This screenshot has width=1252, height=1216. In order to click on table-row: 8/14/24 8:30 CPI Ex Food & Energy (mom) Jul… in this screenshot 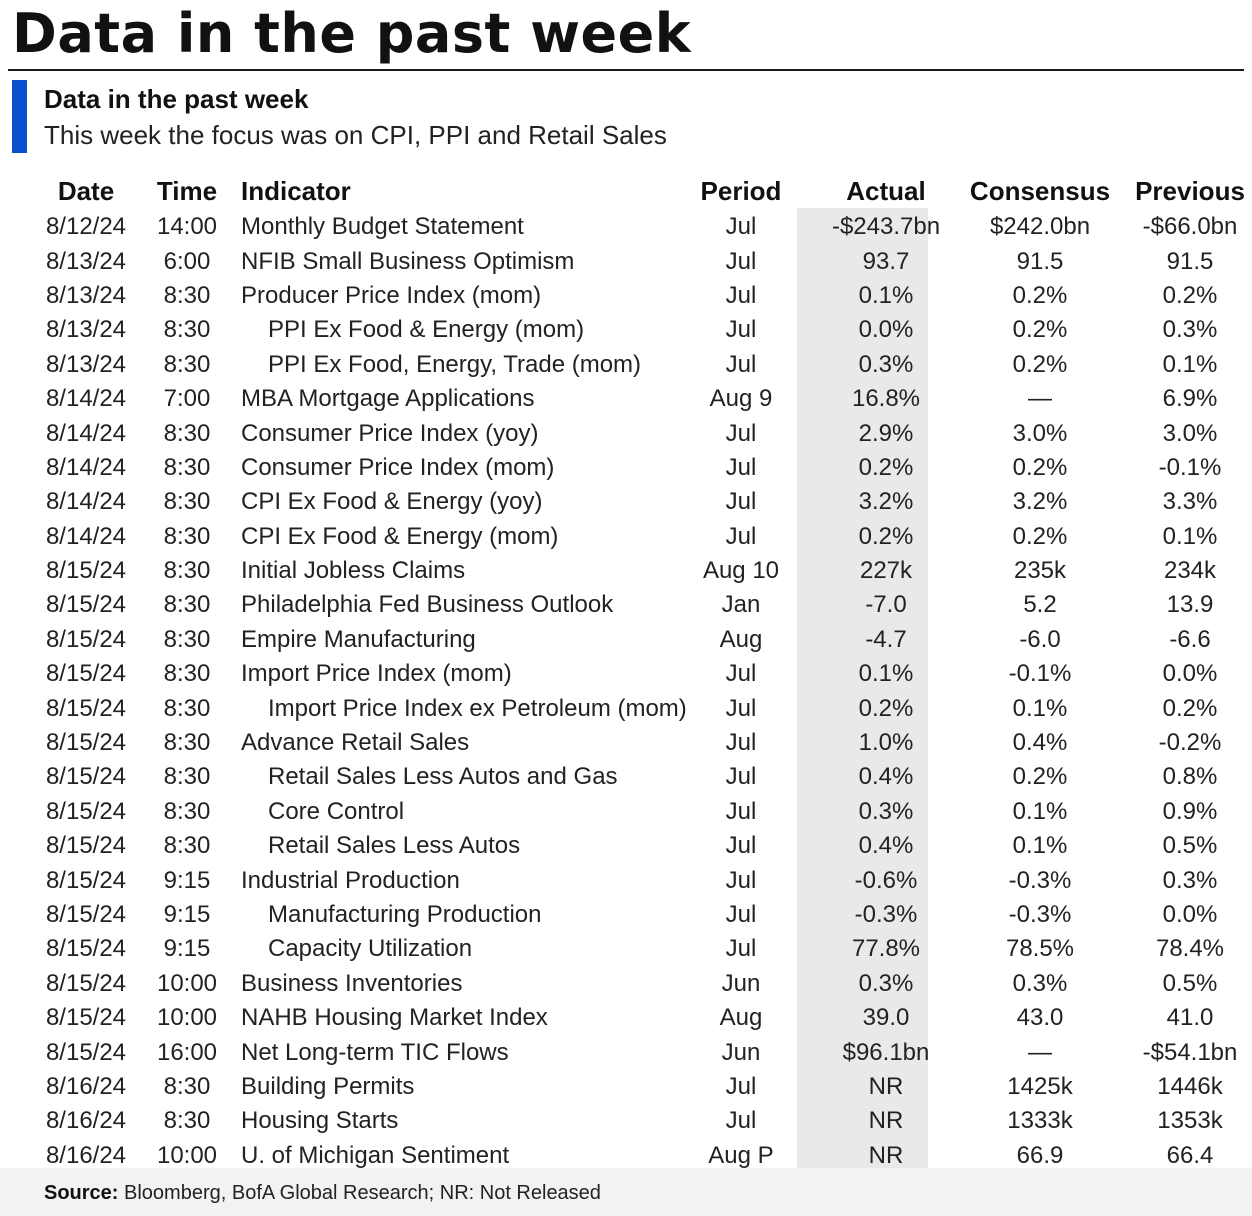, I will do `click(642, 537)`.